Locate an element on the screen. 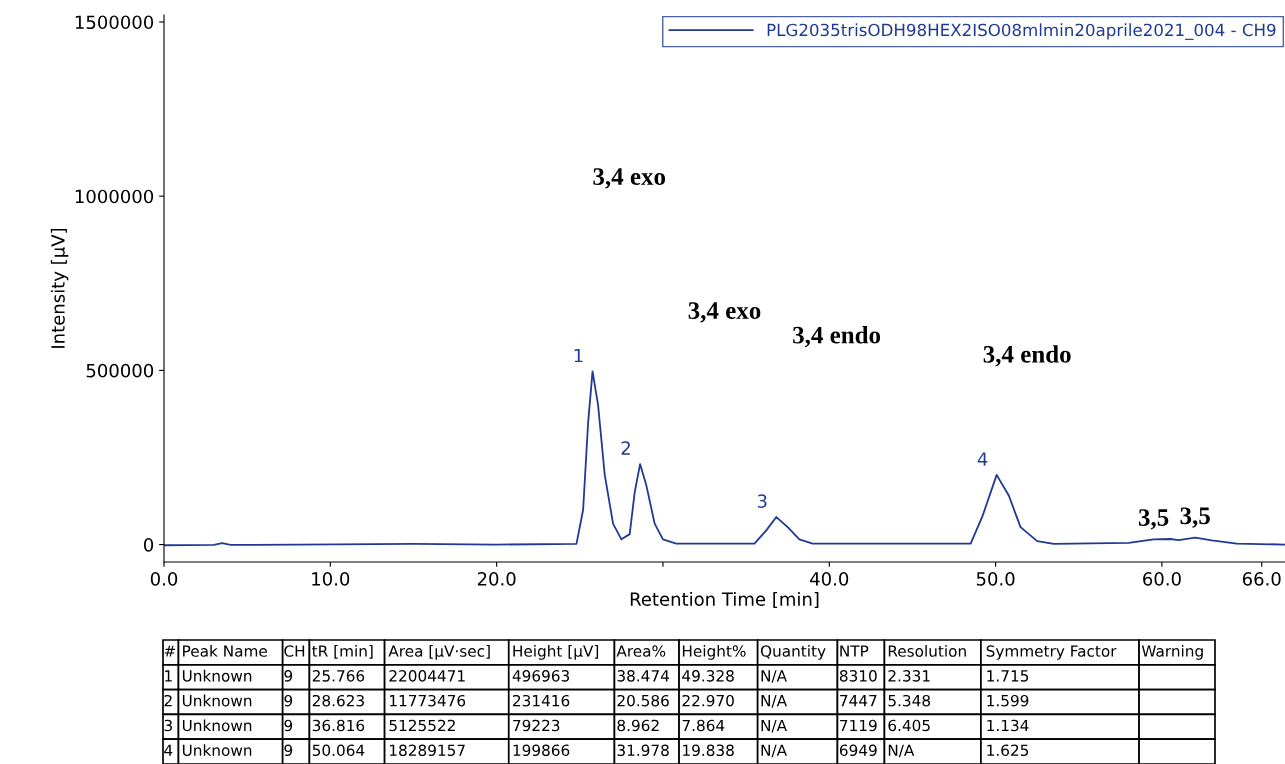  text: Symmetry Factor is located at coordinates (1051, 652).